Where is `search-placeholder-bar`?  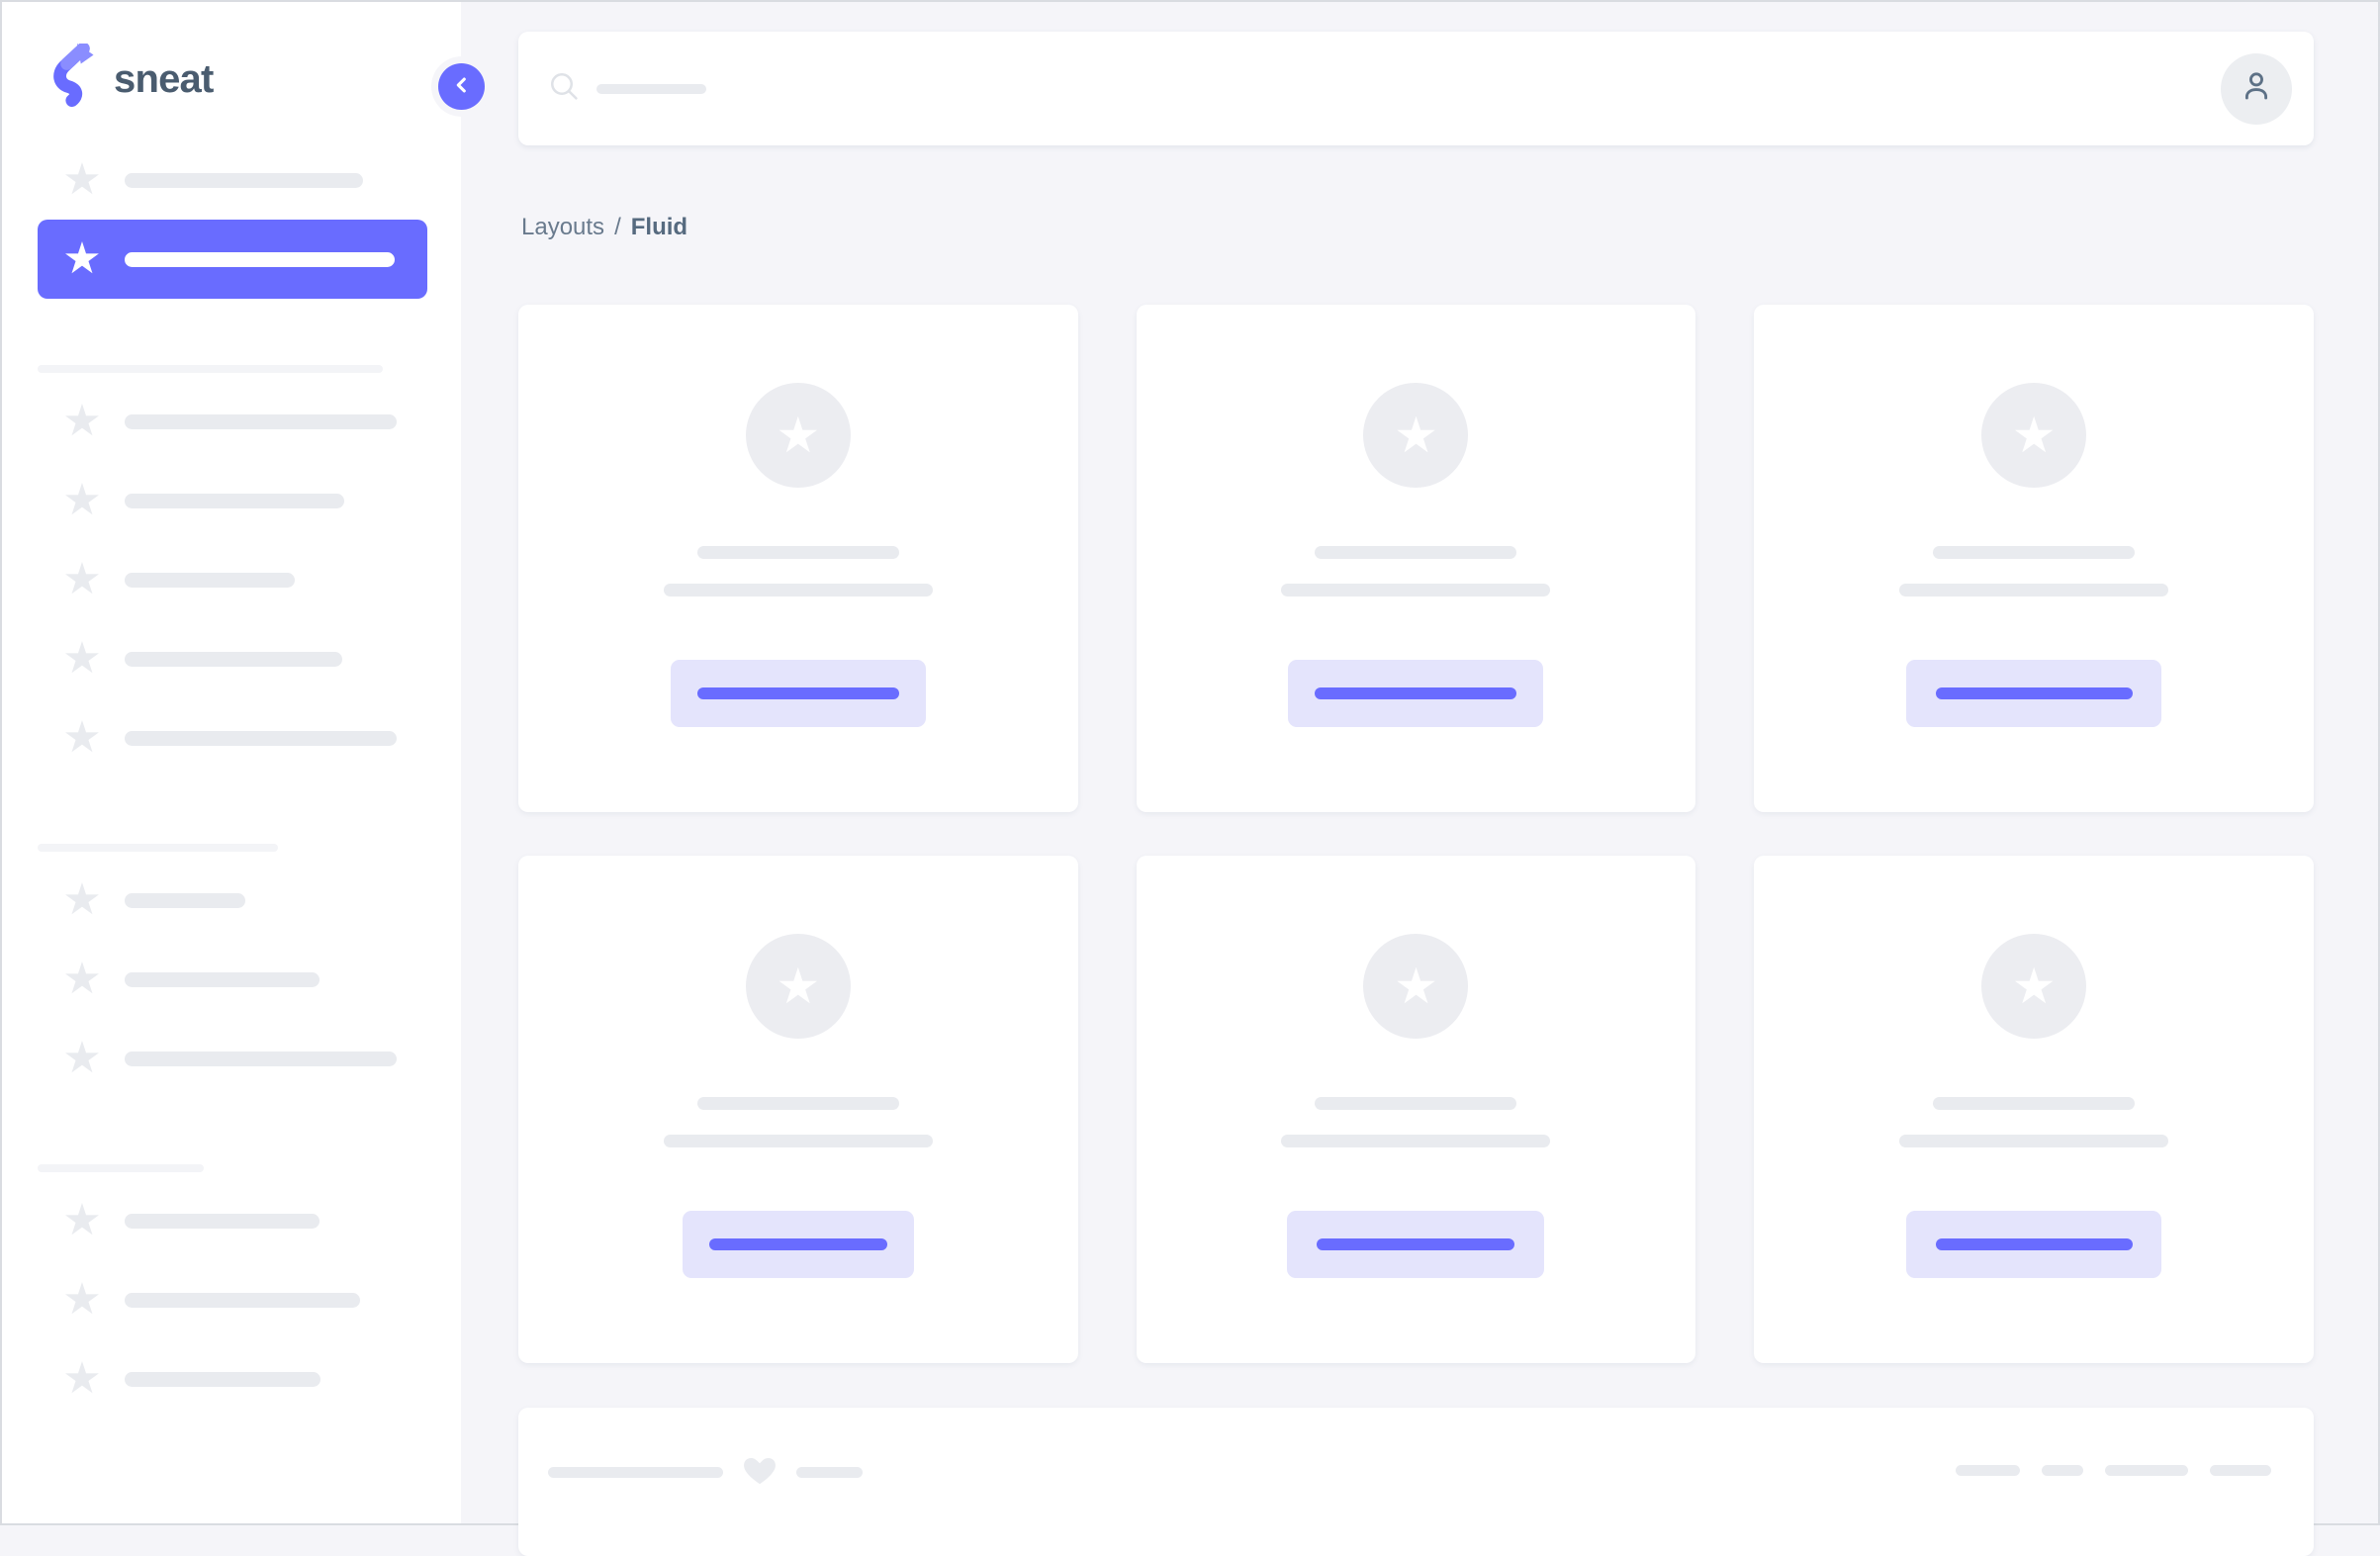 search-placeholder-bar is located at coordinates (651, 88).